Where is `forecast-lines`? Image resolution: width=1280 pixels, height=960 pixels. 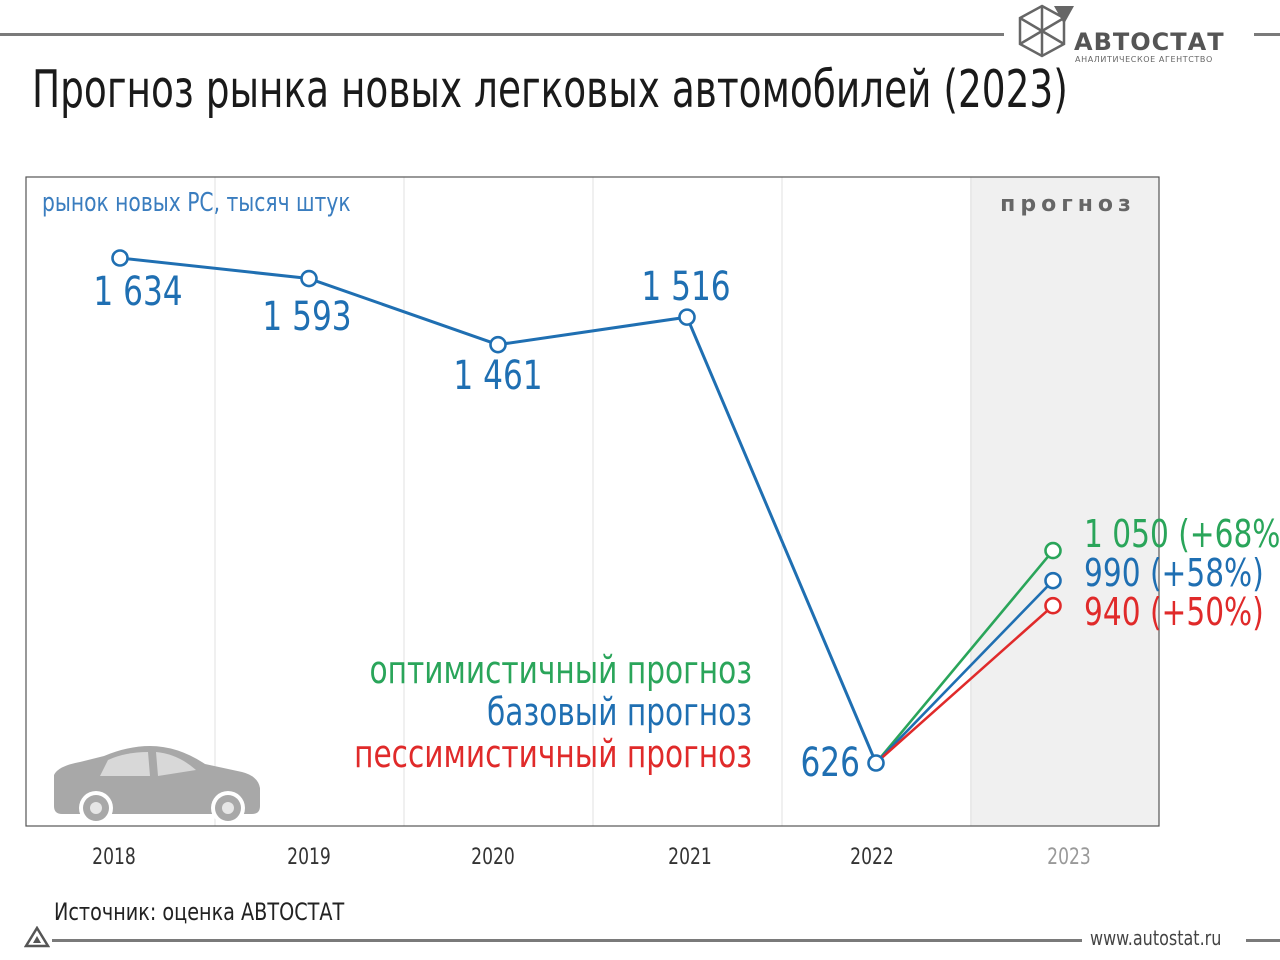
forecast-lines is located at coordinates (964, 656).